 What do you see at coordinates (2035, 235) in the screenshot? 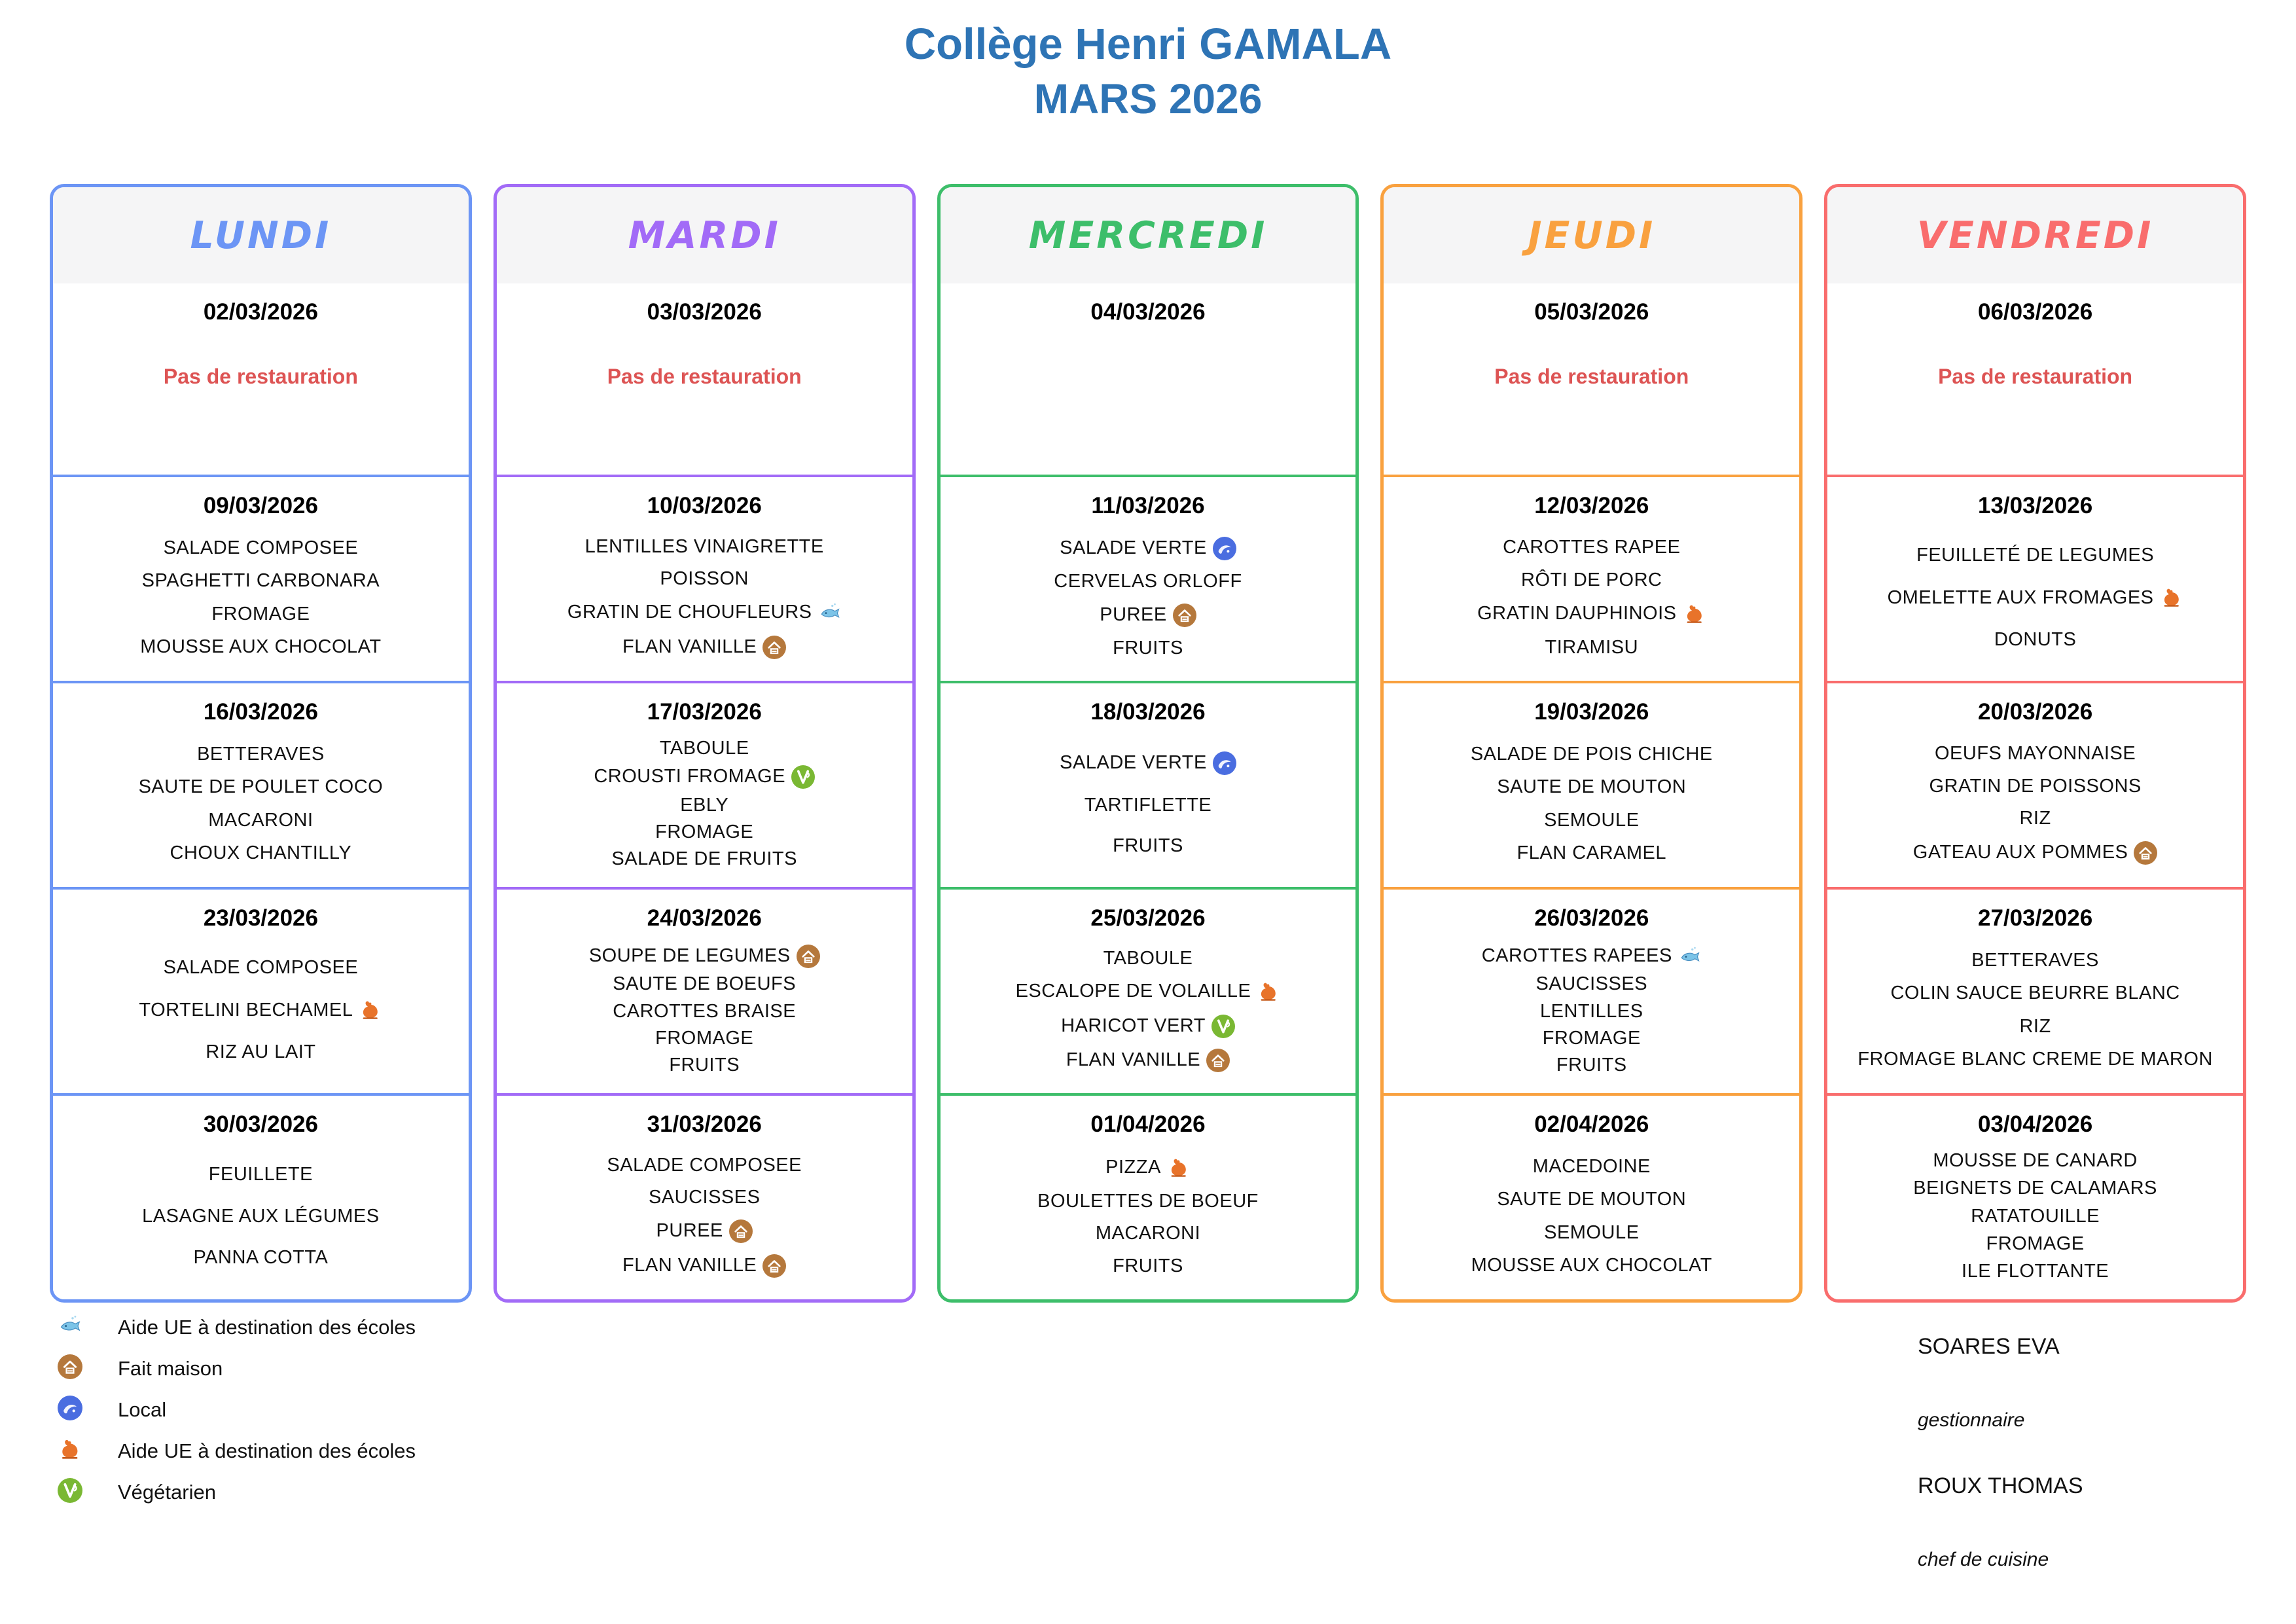
I see `day-name: VENDREDI` at bounding box center [2035, 235].